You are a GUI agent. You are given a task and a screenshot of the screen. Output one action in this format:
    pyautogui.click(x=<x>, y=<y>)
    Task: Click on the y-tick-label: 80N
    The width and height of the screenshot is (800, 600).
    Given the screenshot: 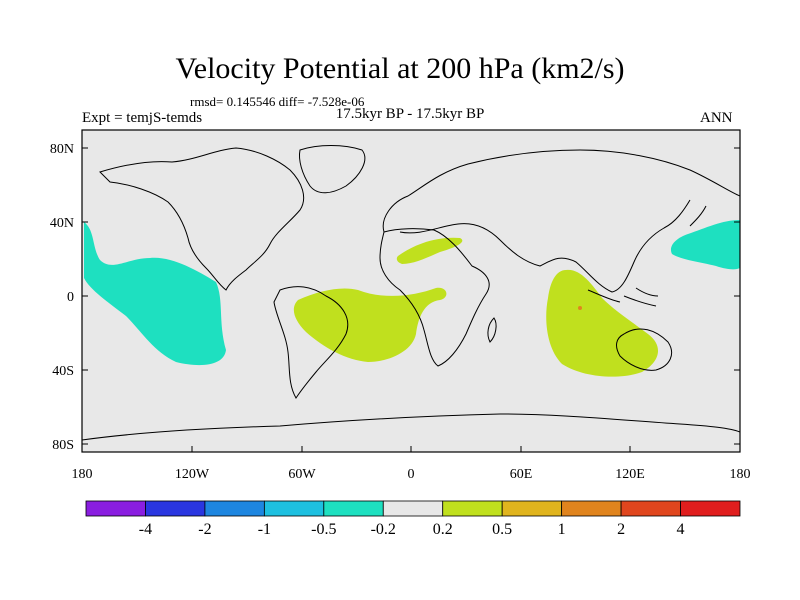 What is the action you would take?
    pyautogui.click(x=62, y=149)
    